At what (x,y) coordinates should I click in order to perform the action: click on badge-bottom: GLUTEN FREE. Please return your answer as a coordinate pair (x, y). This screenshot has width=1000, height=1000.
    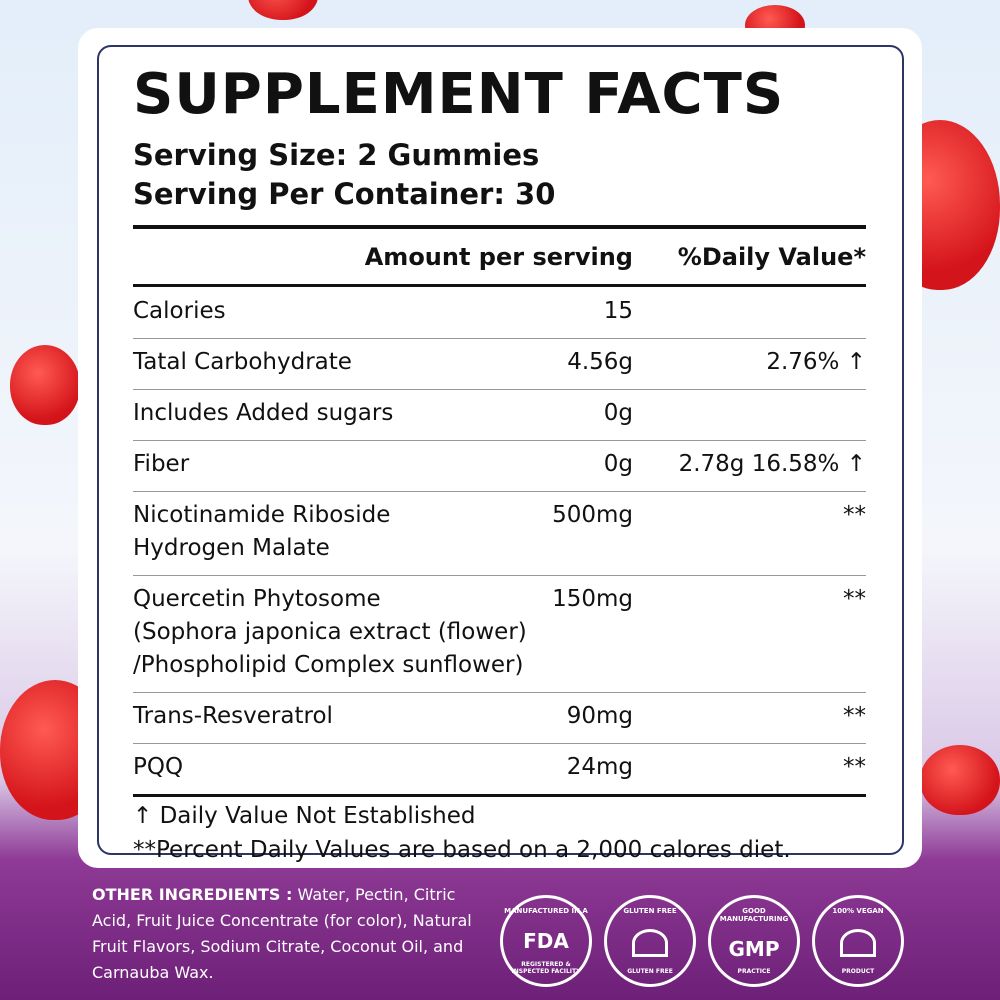
    Looking at the image, I should click on (650, 971).